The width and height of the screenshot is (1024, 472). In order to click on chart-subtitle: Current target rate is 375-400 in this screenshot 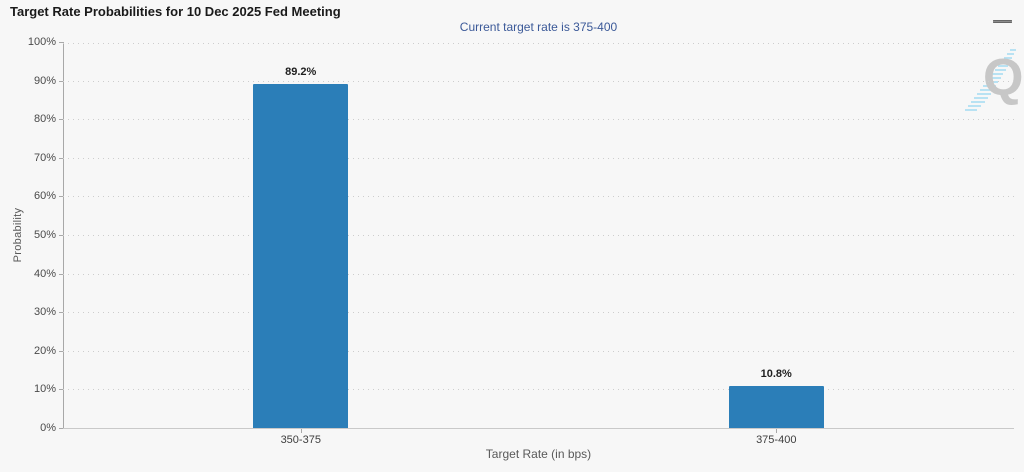, I will do `click(538, 27)`.